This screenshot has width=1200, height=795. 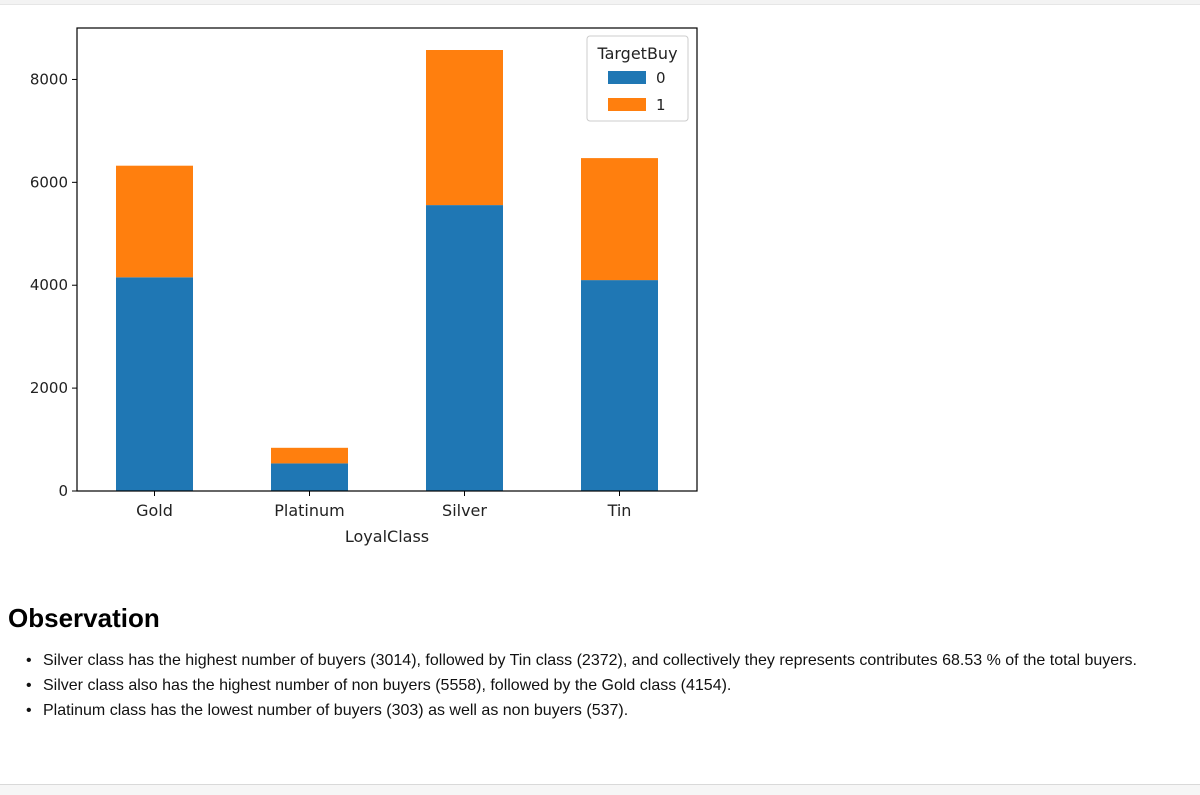 What do you see at coordinates (600, 789) in the screenshot?
I see `horizontal-scrollbar` at bounding box center [600, 789].